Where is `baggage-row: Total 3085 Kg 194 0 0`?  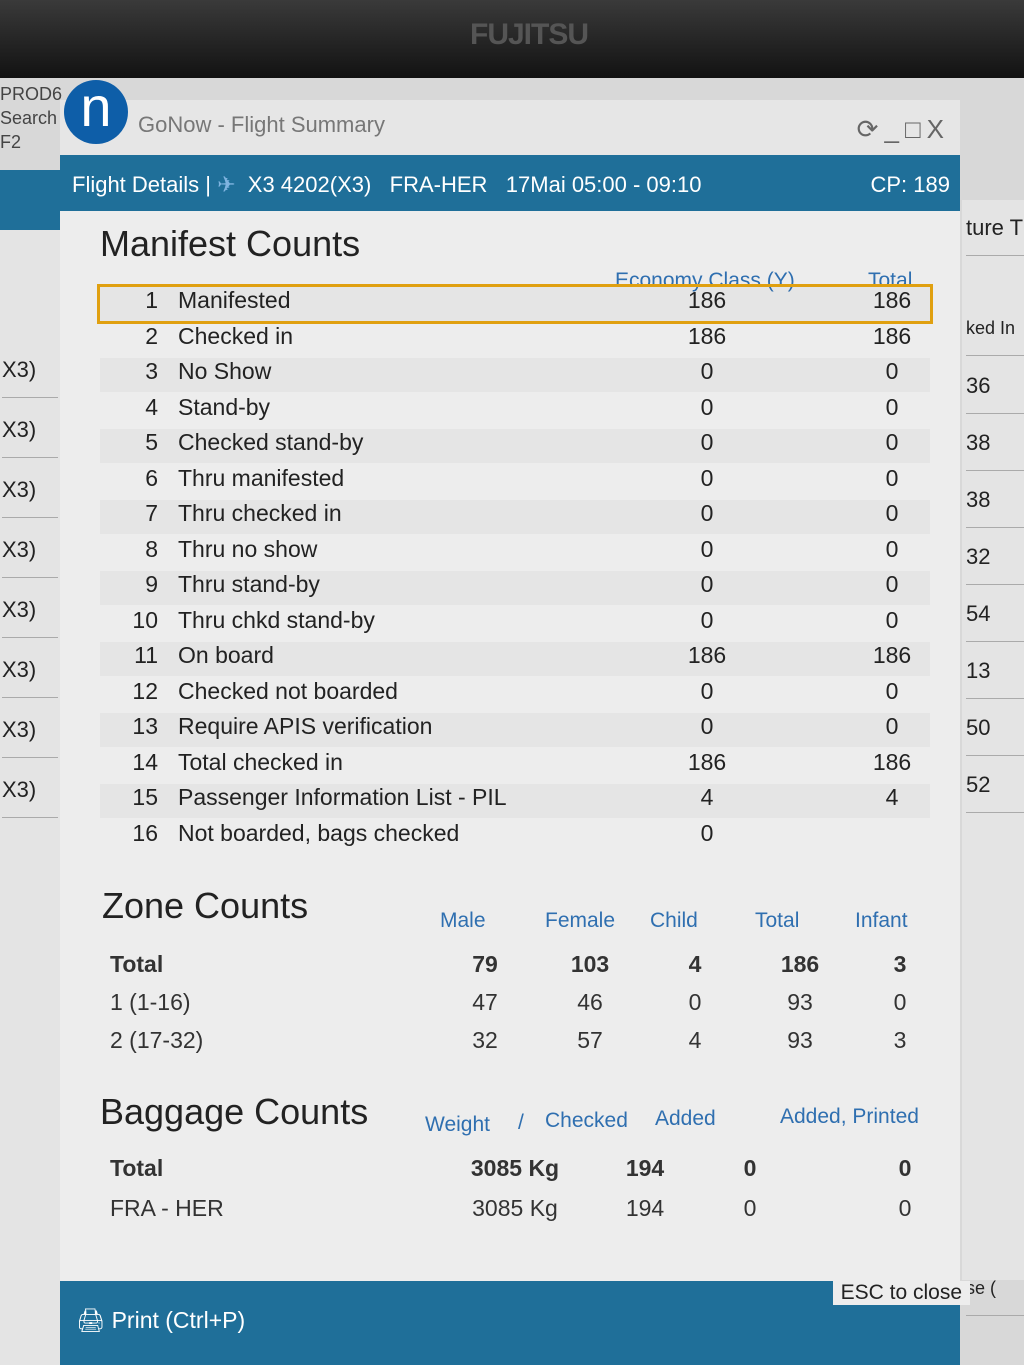
baggage-row: Total 3085 Kg 194 0 0 is located at coordinates (520, 1172).